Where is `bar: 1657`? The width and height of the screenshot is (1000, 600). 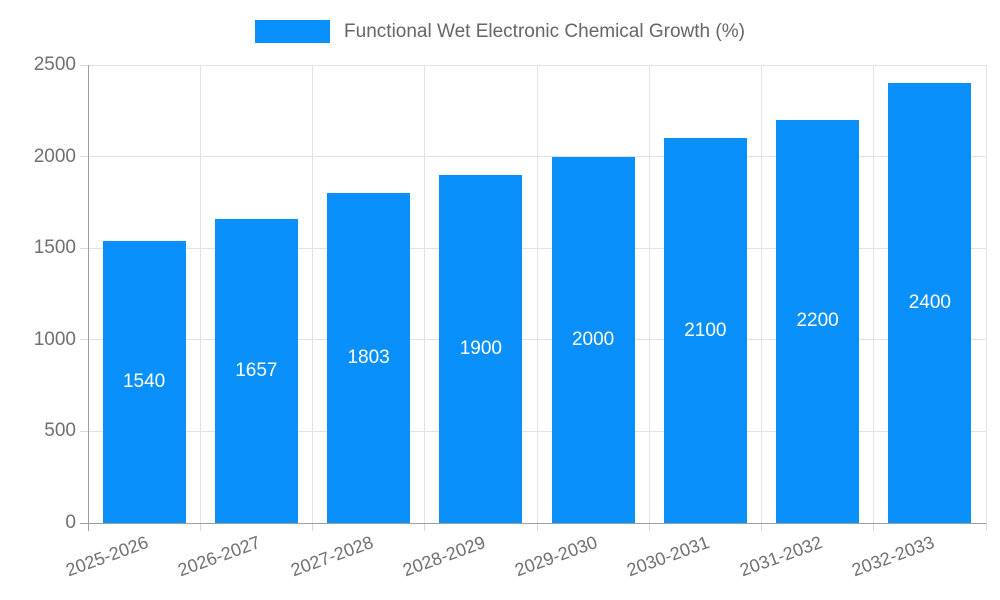 bar: 1657 is located at coordinates (256, 371).